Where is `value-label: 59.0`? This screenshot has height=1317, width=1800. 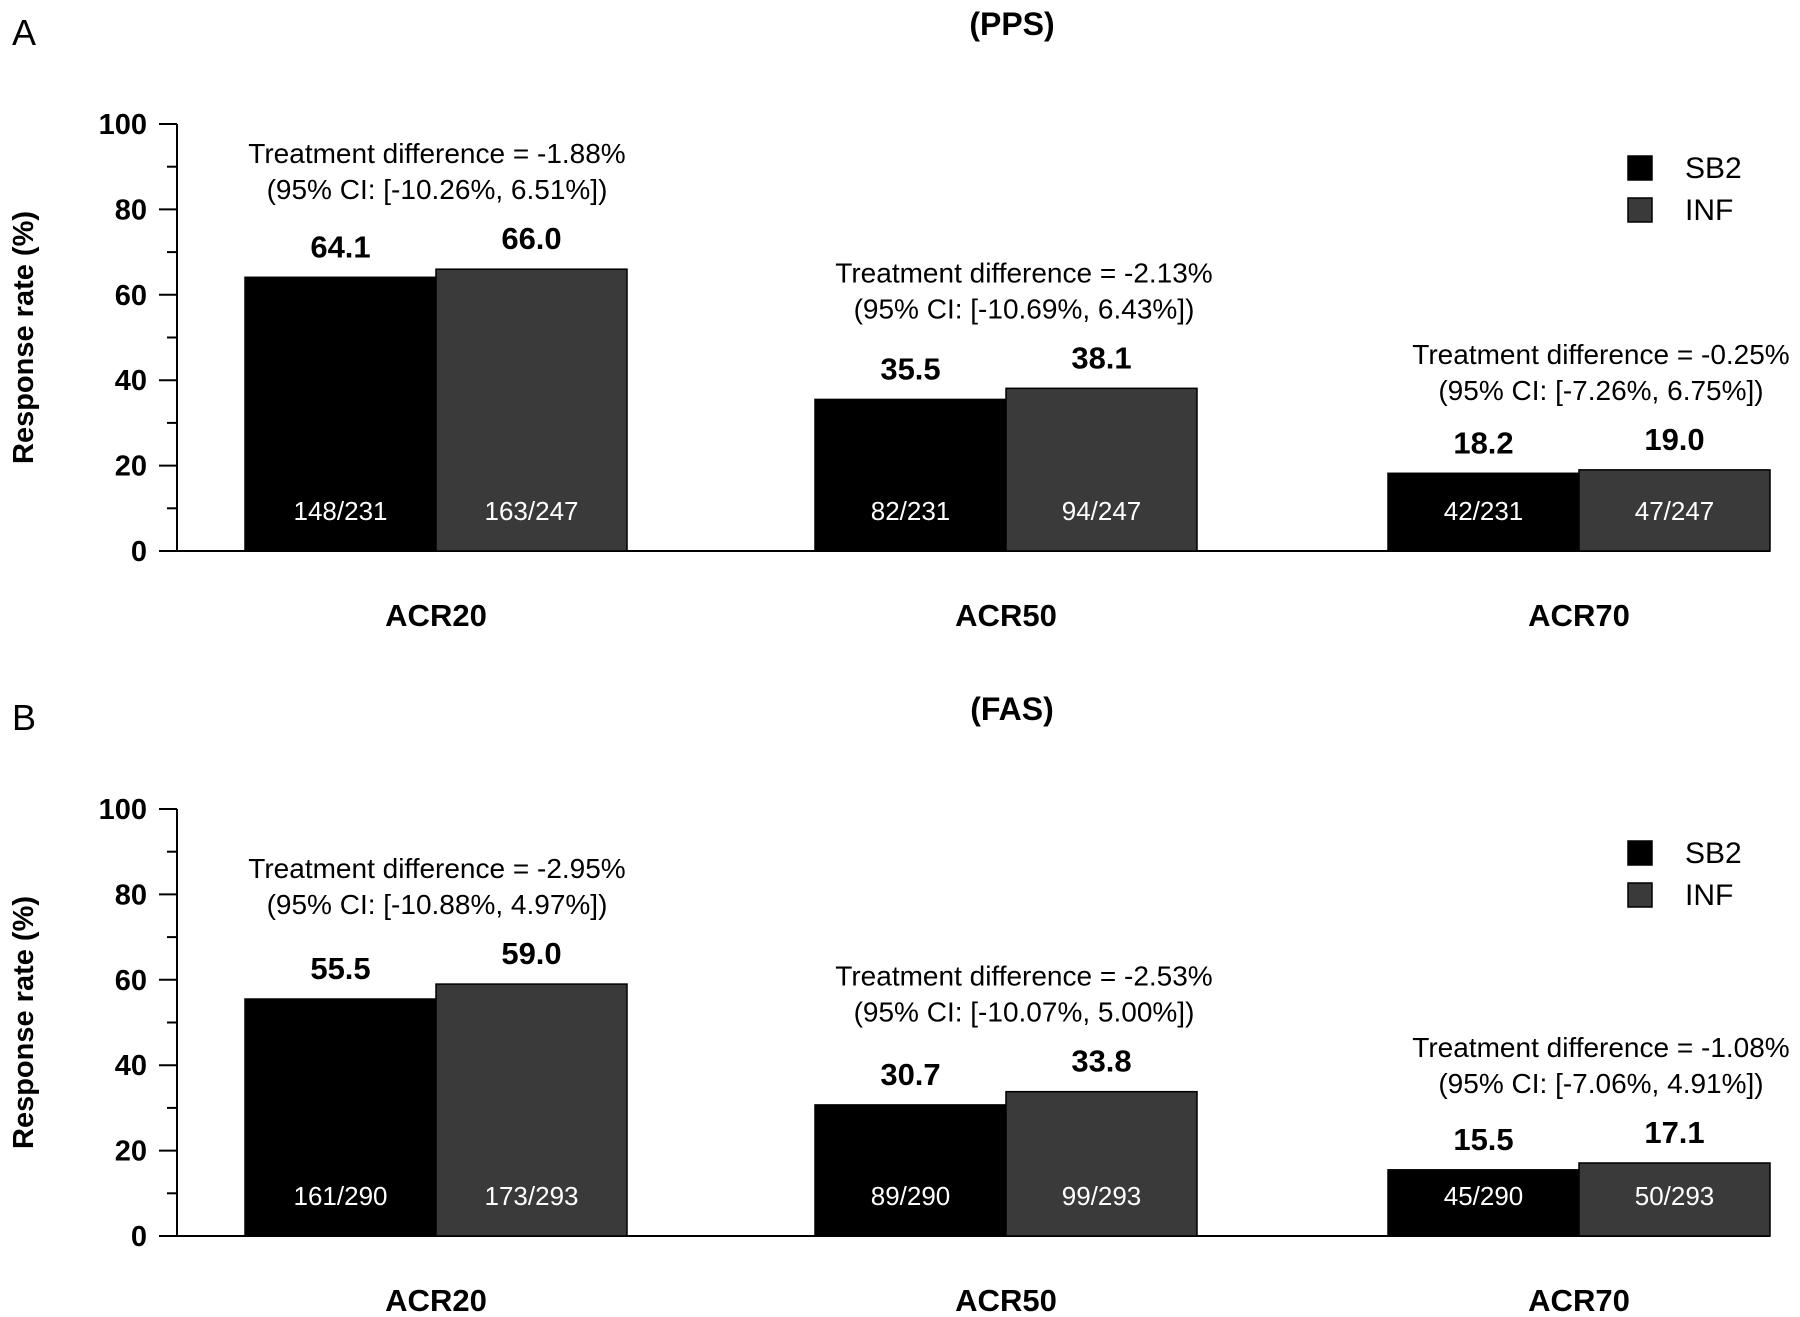 value-label: 59.0 is located at coordinates (531, 953).